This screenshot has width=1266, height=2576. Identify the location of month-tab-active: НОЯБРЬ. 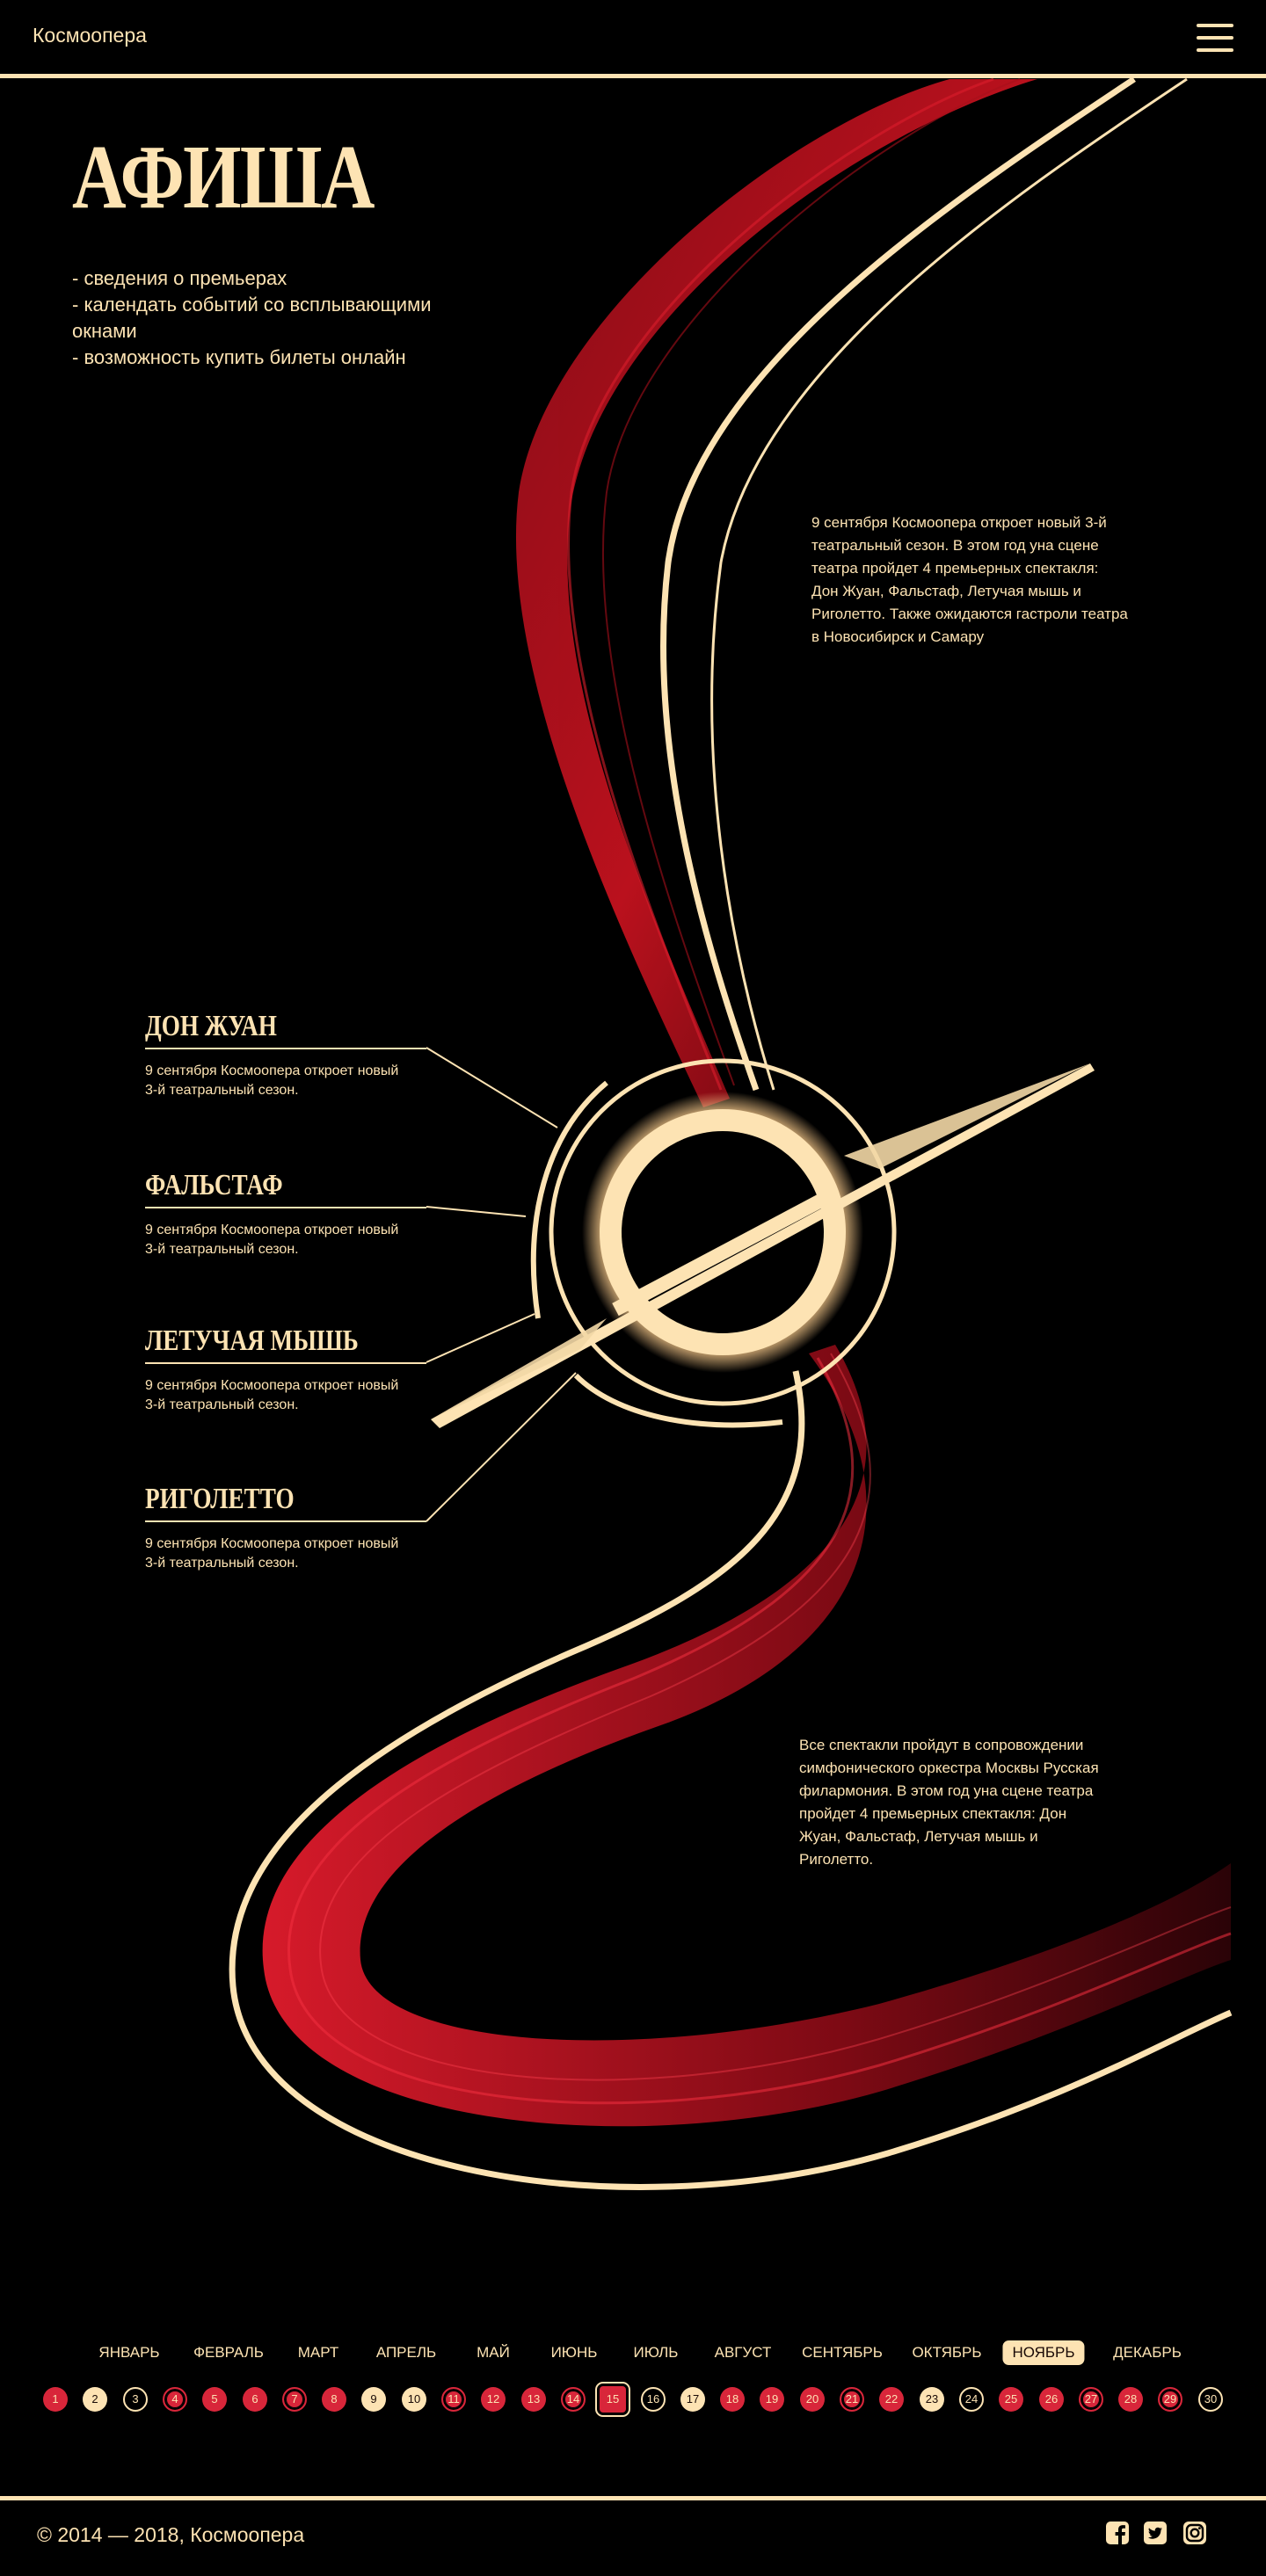
(1043, 2352).